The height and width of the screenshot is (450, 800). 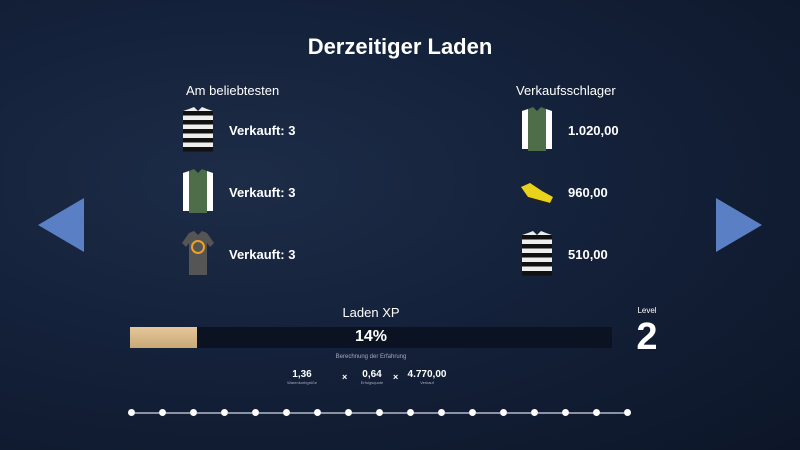 What do you see at coordinates (198, 254) in the screenshot?
I see `grey-logo-tshirt-icon` at bounding box center [198, 254].